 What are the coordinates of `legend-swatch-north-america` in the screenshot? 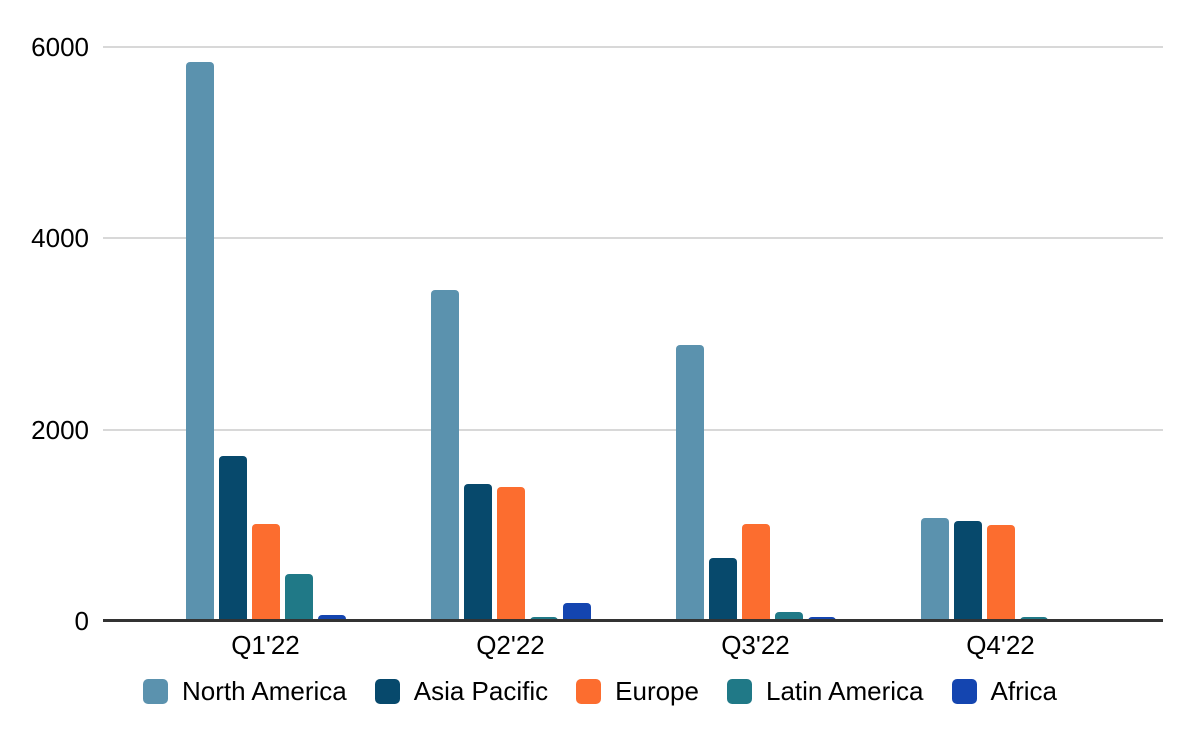 It's located at (156, 691).